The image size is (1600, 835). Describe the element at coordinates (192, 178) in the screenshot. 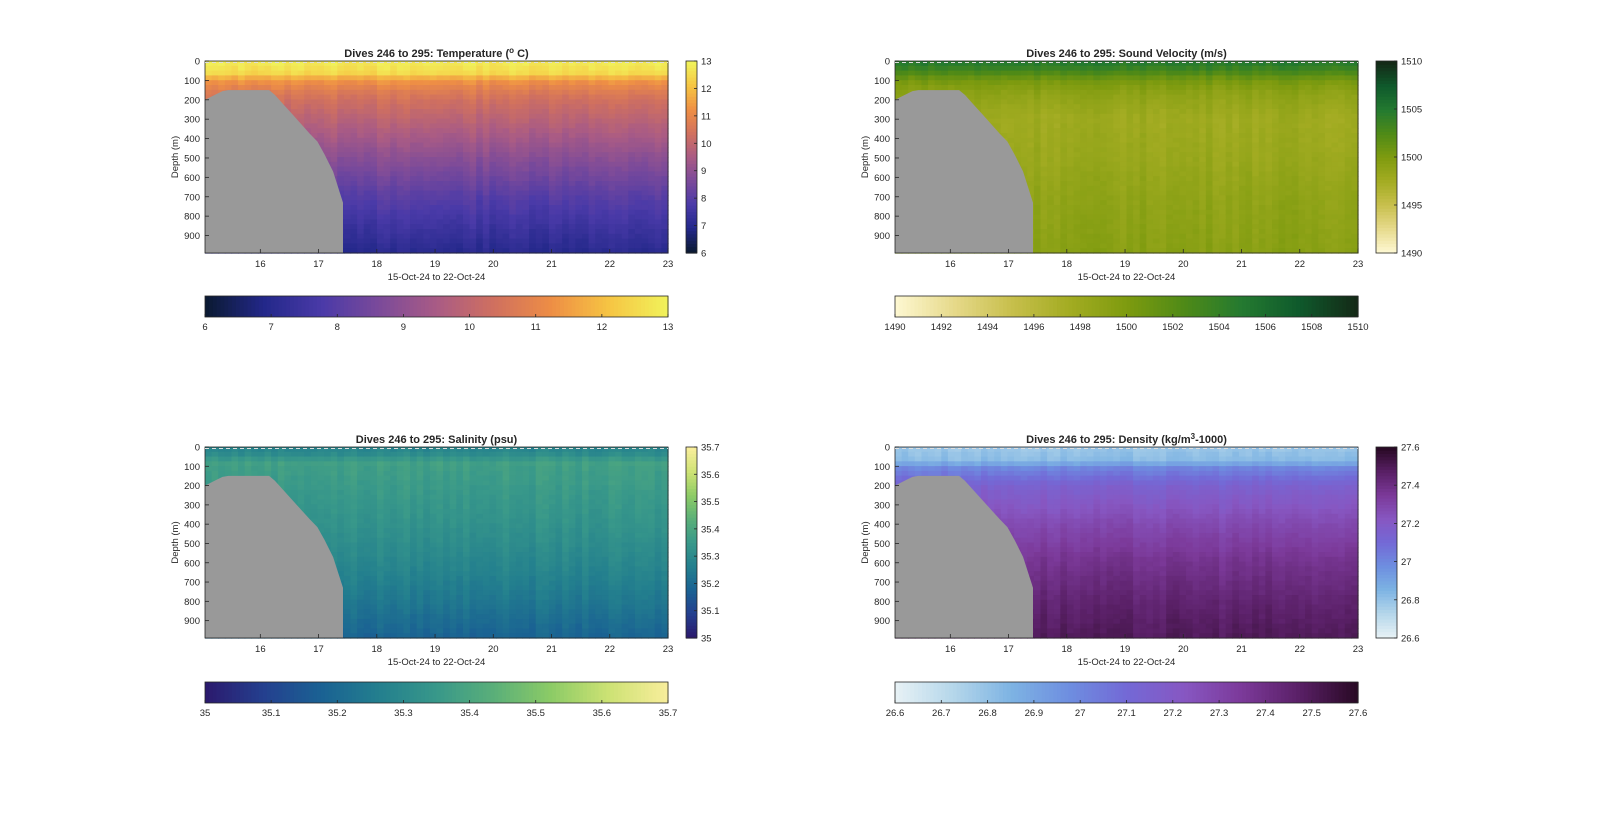

I see `y-tick-label: 600` at that location.